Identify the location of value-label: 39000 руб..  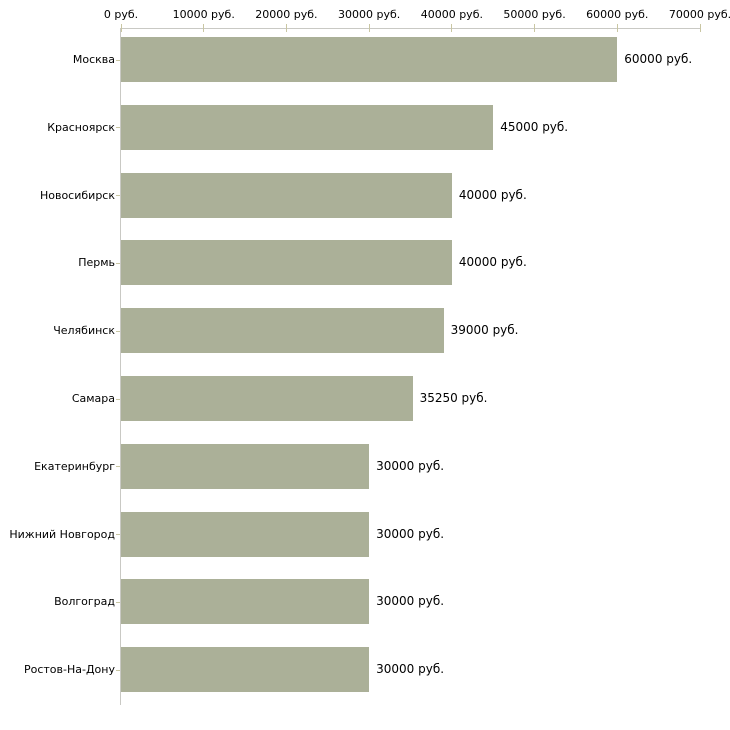
(484, 330).